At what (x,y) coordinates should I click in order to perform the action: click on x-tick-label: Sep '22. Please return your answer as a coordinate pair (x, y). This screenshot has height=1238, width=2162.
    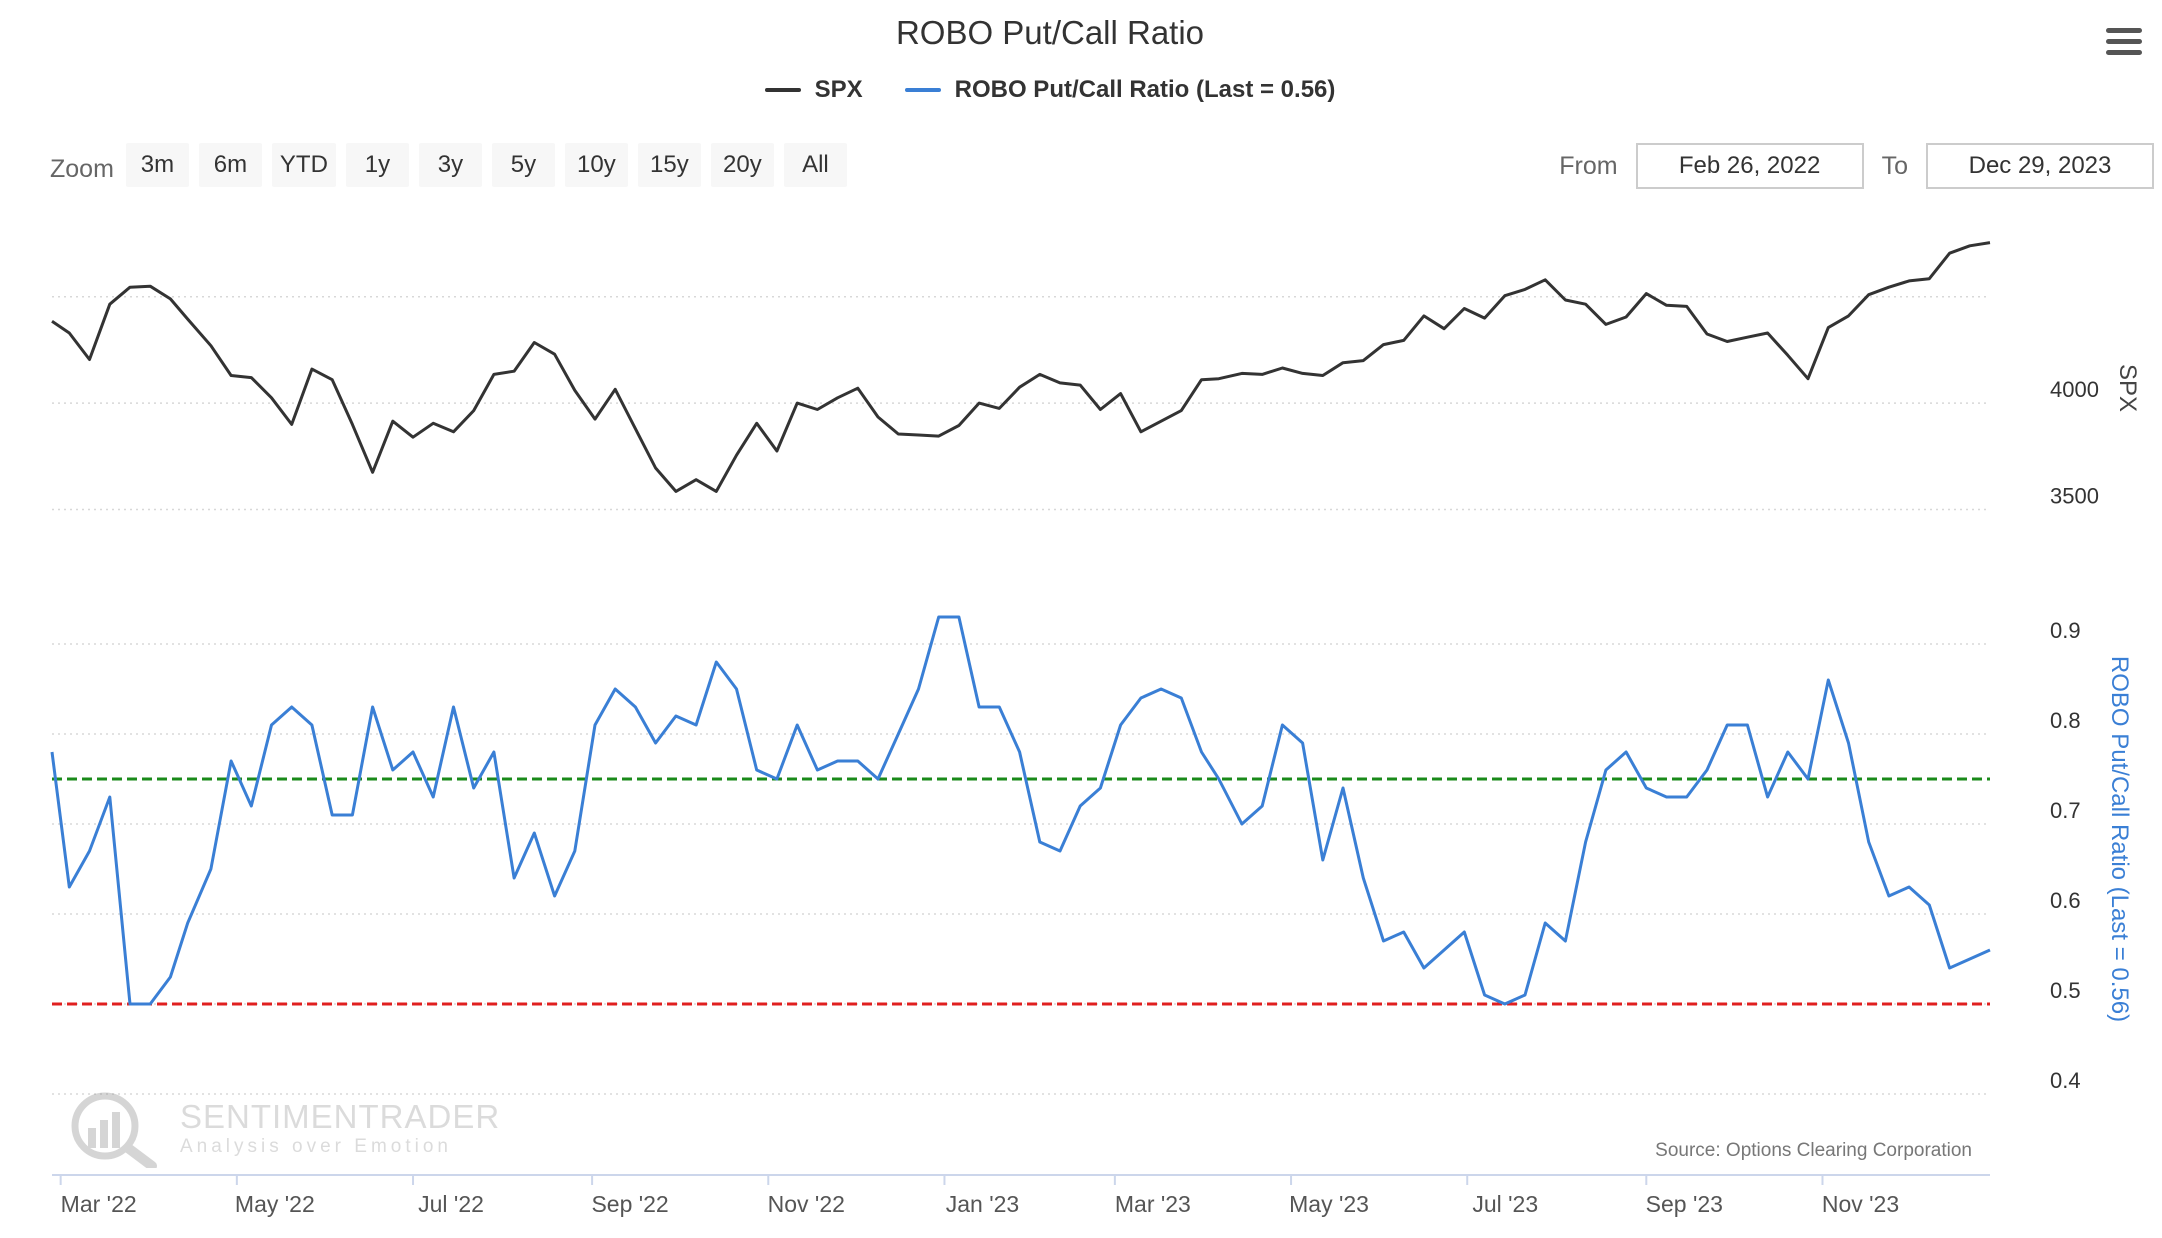
    Looking at the image, I should click on (629, 1204).